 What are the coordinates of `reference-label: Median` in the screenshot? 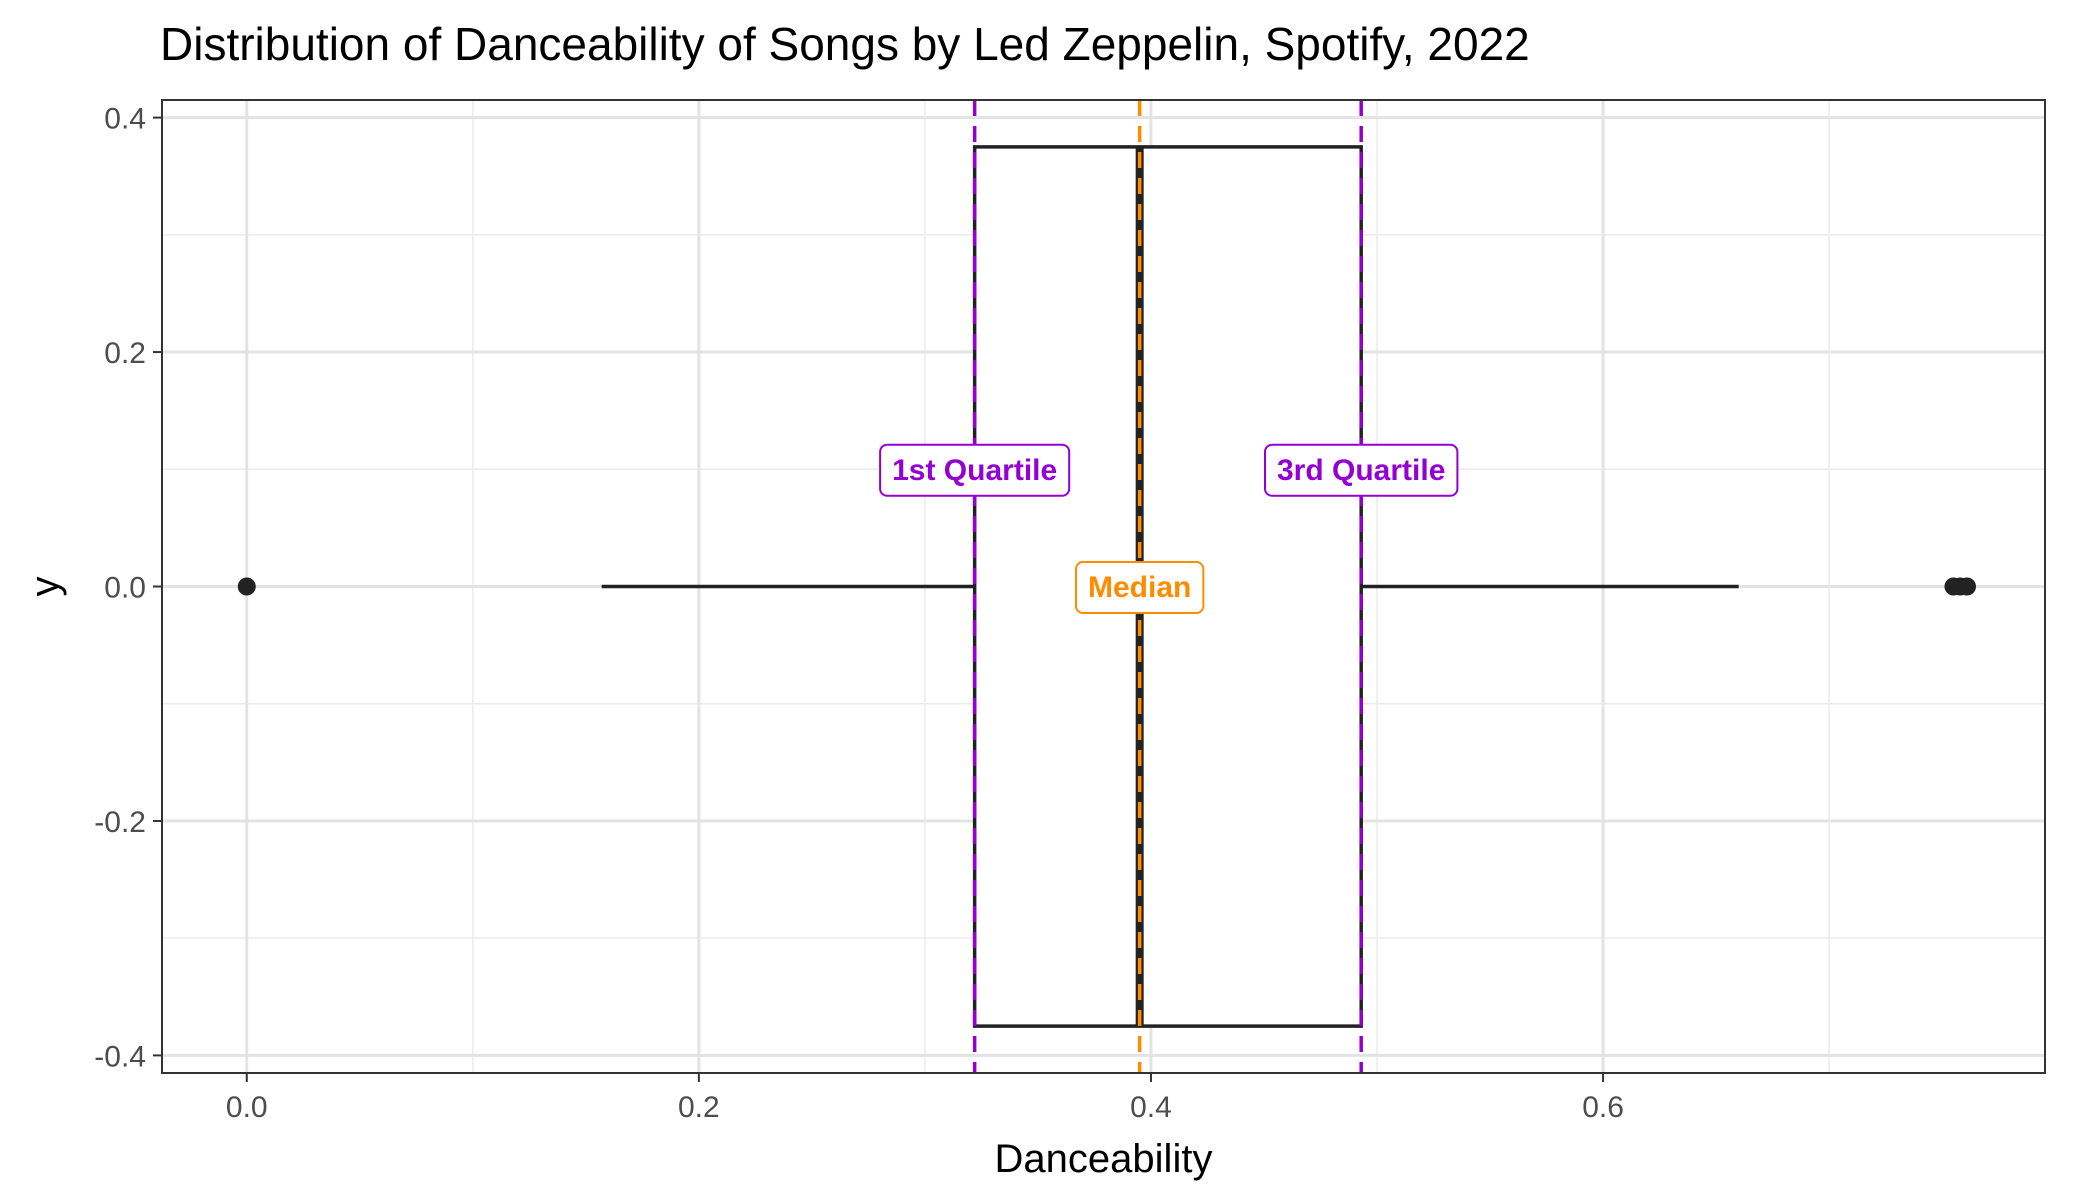 It's located at (1139, 587).